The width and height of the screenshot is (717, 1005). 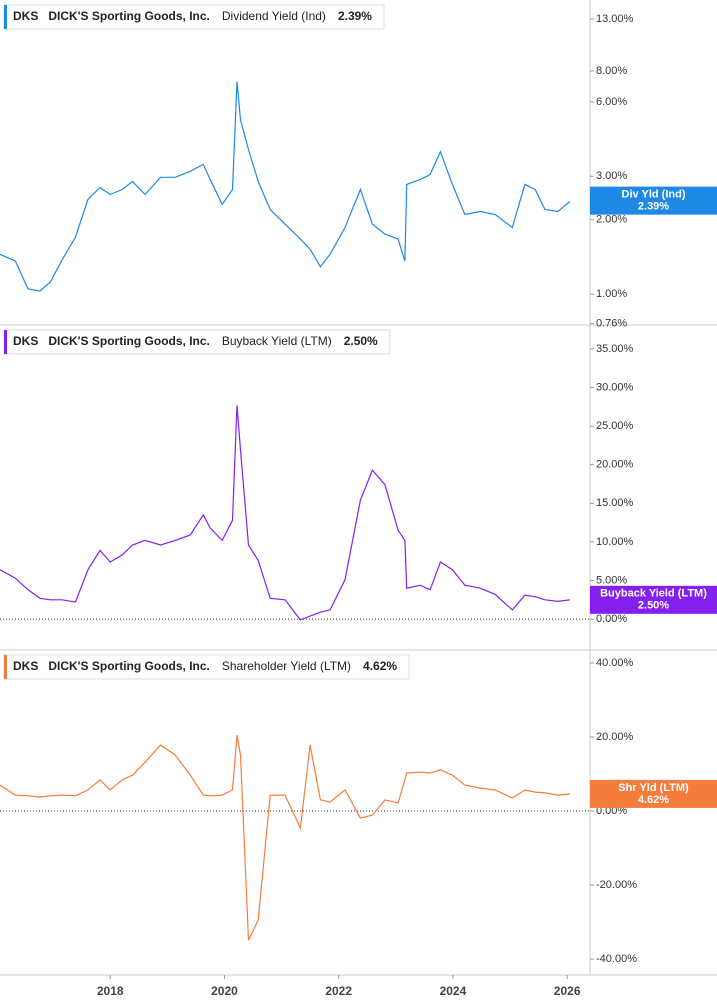 What do you see at coordinates (338, 991) in the screenshot?
I see `x-tick-label: 2022` at bounding box center [338, 991].